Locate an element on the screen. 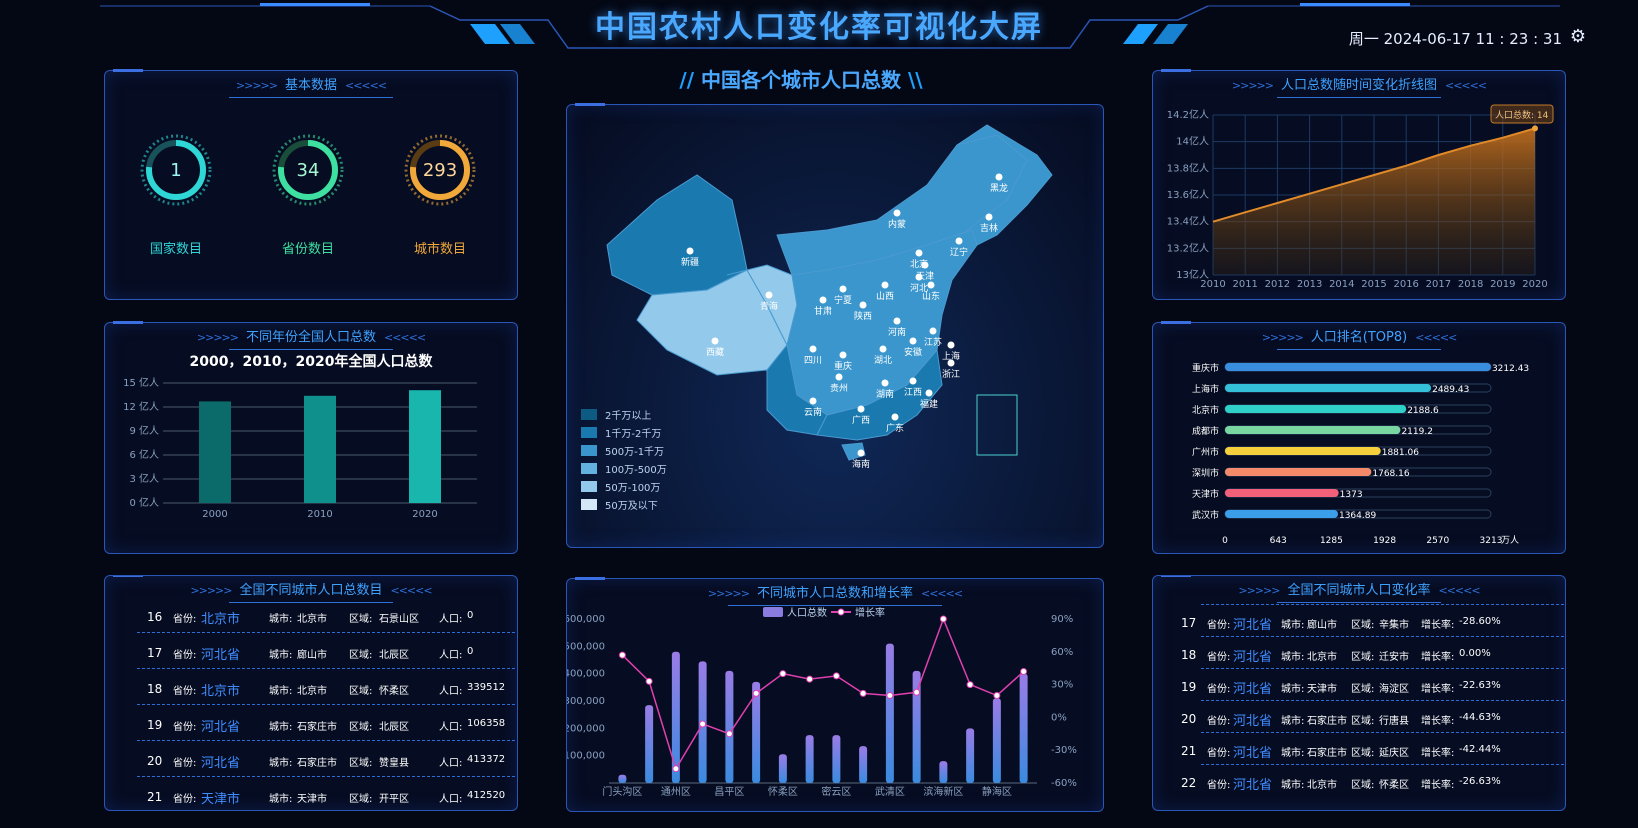  x-tick-label: 2019 is located at coordinates (1502, 284).